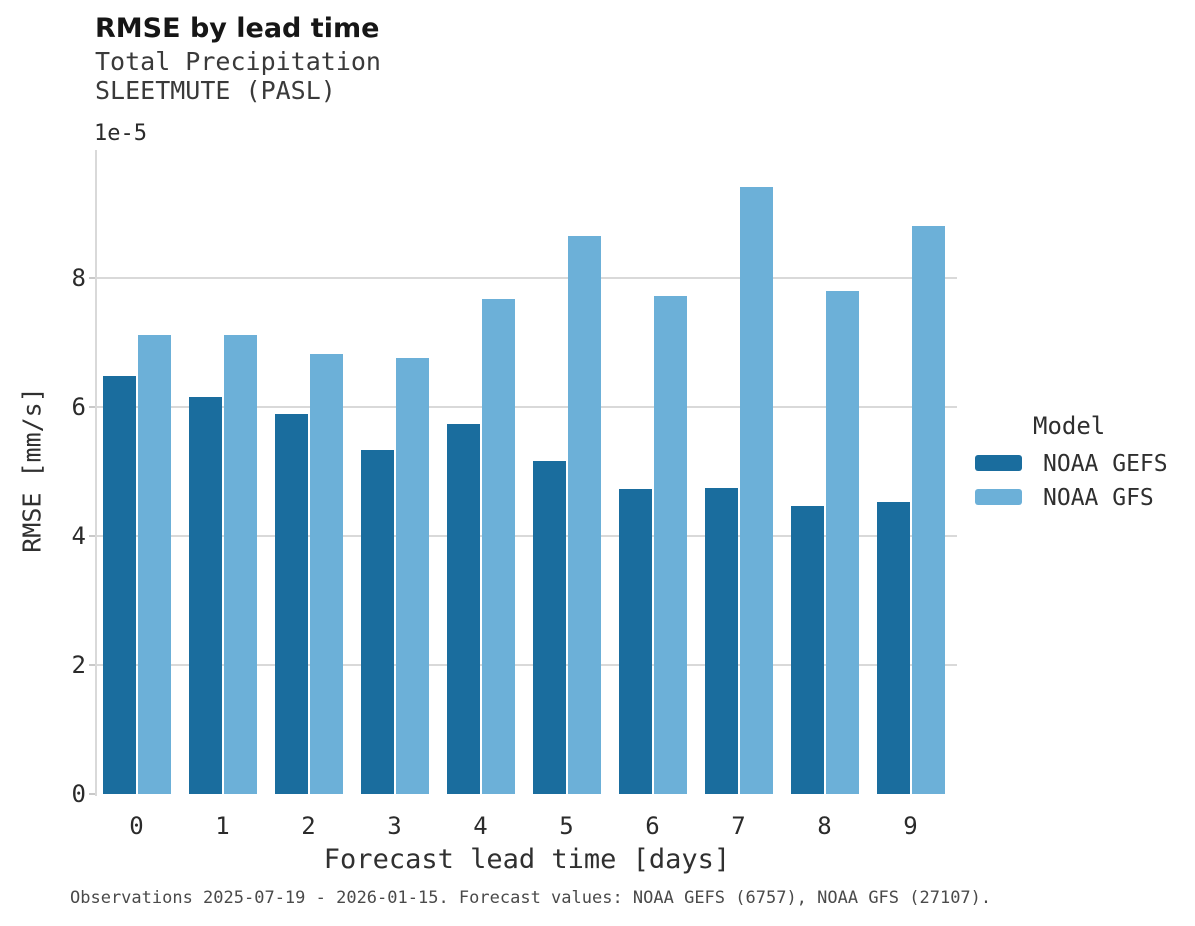 The height and width of the screenshot is (926, 1195). Describe the element at coordinates (652, 826) in the screenshot. I see `x-tick-label-6: 6` at that location.